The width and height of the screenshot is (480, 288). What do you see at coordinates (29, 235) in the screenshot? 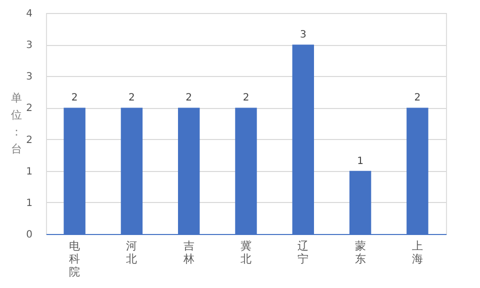
I see `y-tick-label: 0` at bounding box center [29, 235].